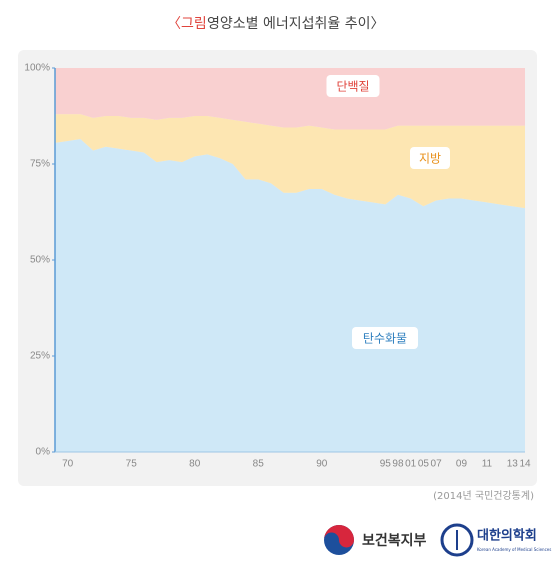 The height and width of the screenshot is (564, 558). I want to click on ministry-emblem-top, so click(339, 536).